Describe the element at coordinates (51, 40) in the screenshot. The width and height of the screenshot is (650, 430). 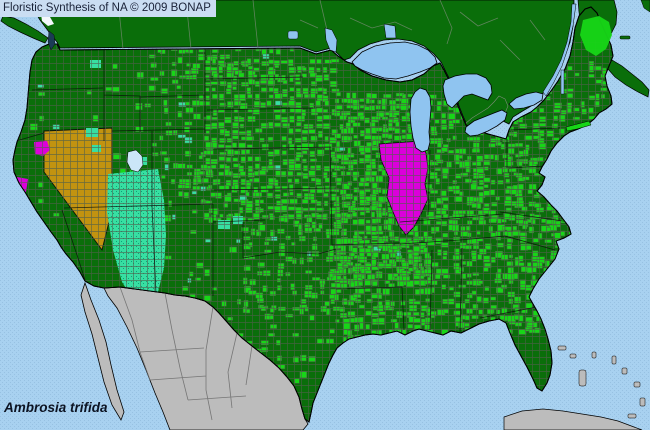
I see `puget-sound` at that location.